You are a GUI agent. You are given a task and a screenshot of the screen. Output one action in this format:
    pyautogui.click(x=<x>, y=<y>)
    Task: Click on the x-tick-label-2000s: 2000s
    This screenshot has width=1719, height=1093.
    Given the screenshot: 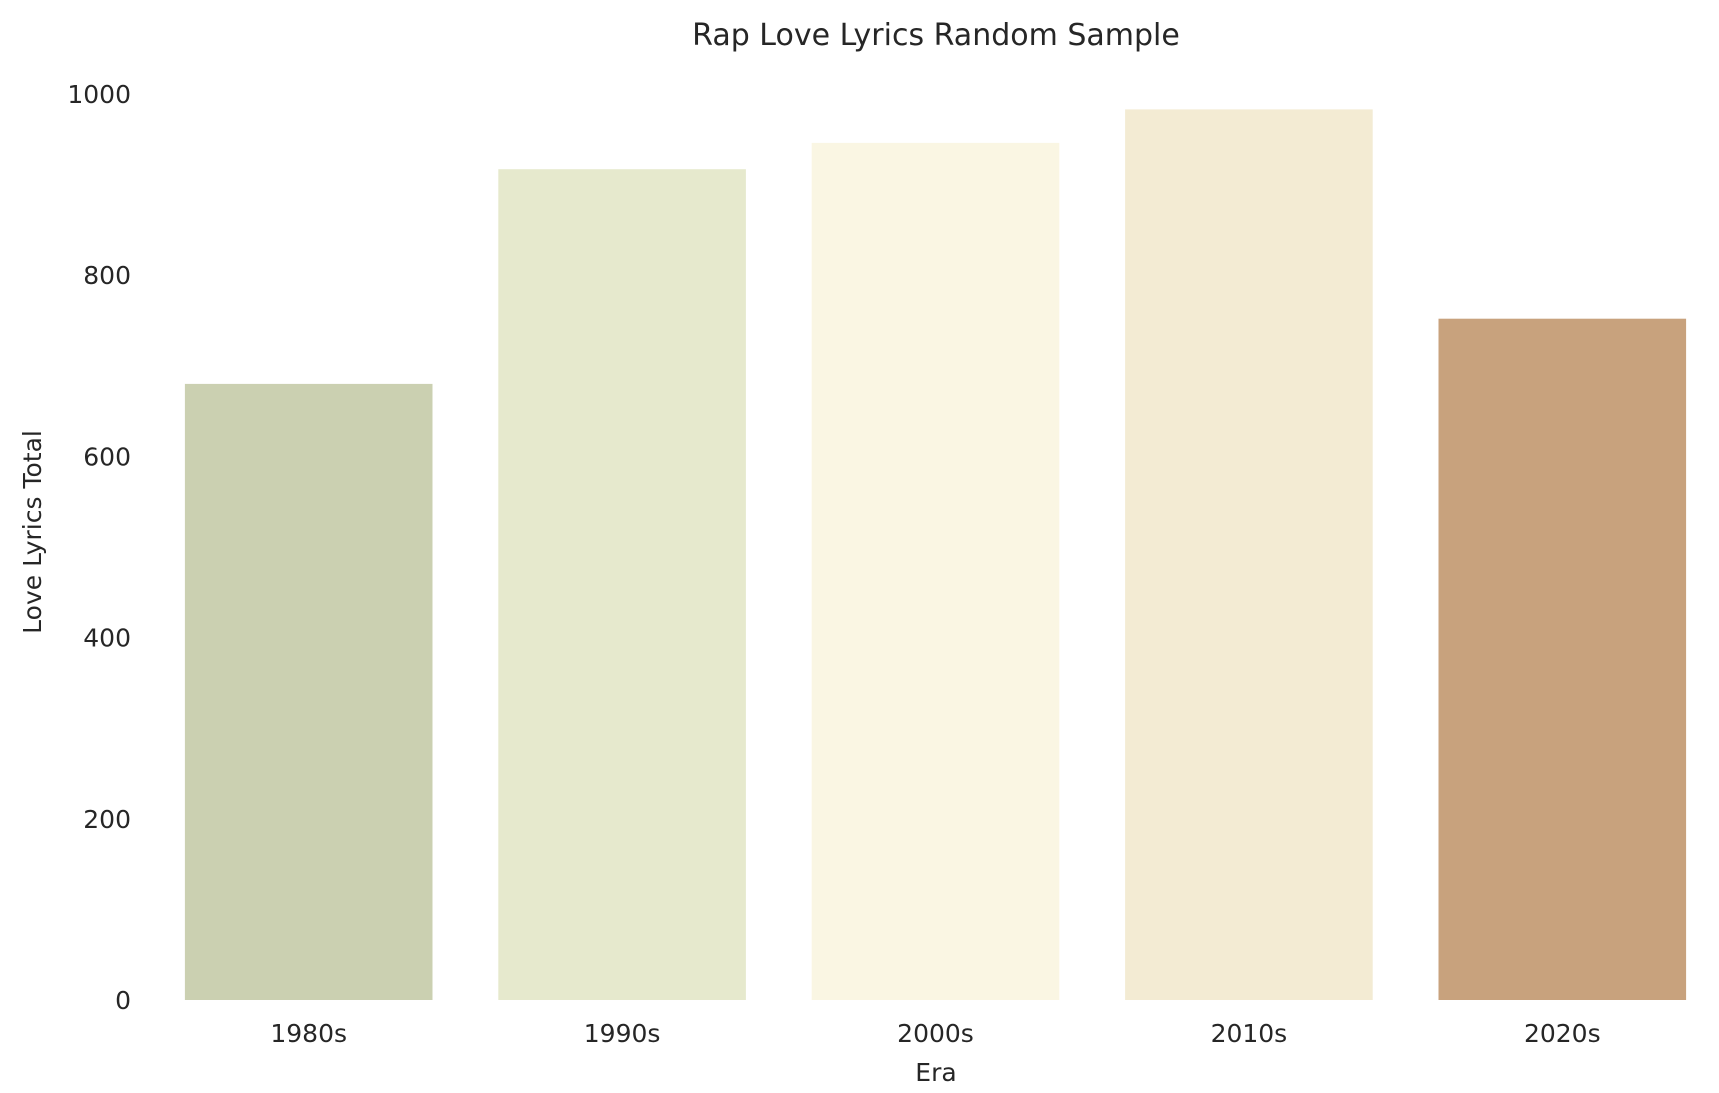 What is the action you would take?
    pyautogui.click(x=935, y=1033)
    